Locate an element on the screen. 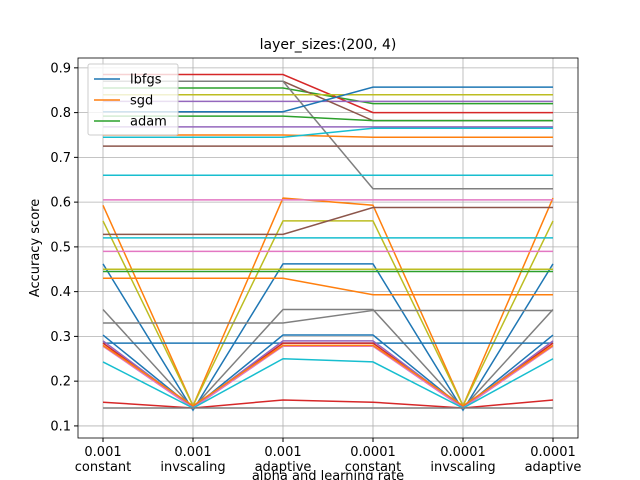 This screenshot has width=640, height=480. y-tick-label: 0.6 is located at coordinates (60, 203).